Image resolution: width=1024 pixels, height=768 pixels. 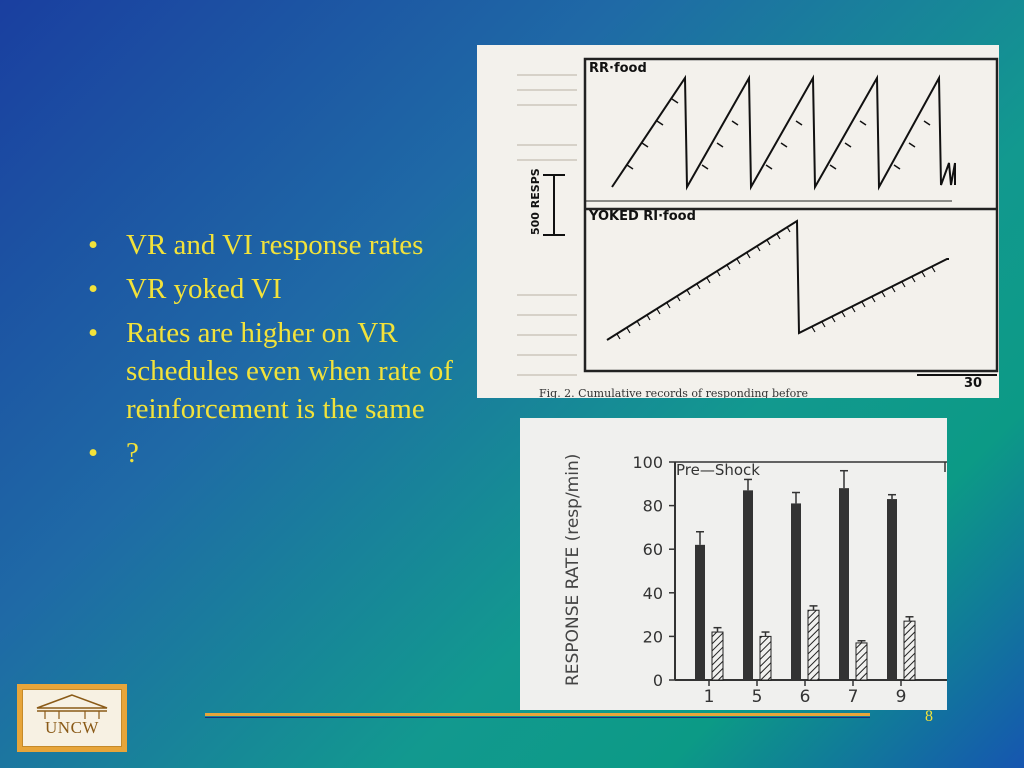 I want to click on logo-text: UNCW, so click(x=72, y=727).